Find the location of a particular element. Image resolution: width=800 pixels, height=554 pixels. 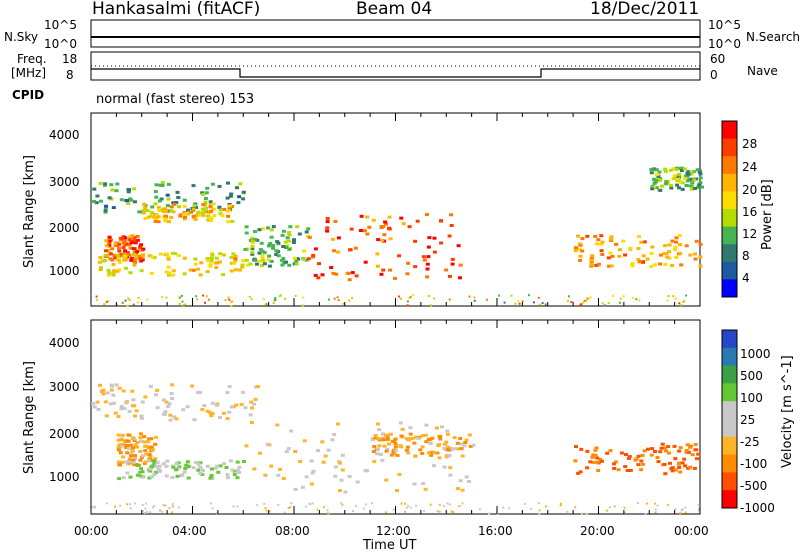

colorbar-swatch is located at coordinates (729, 339).